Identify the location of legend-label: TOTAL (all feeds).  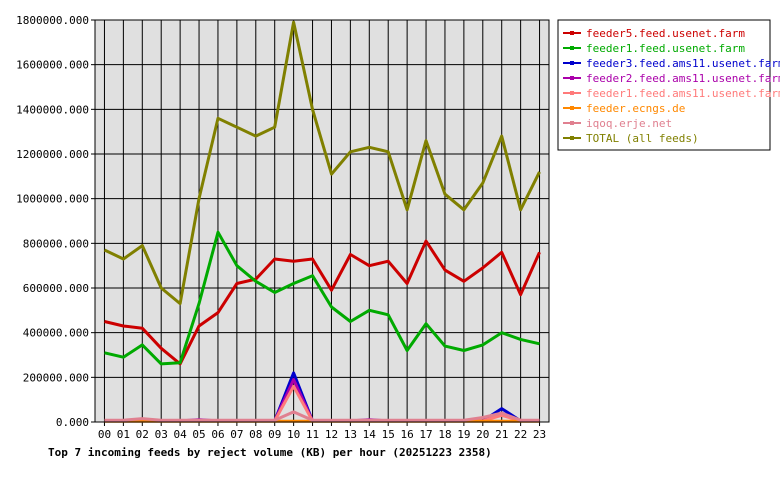
(642, 138).